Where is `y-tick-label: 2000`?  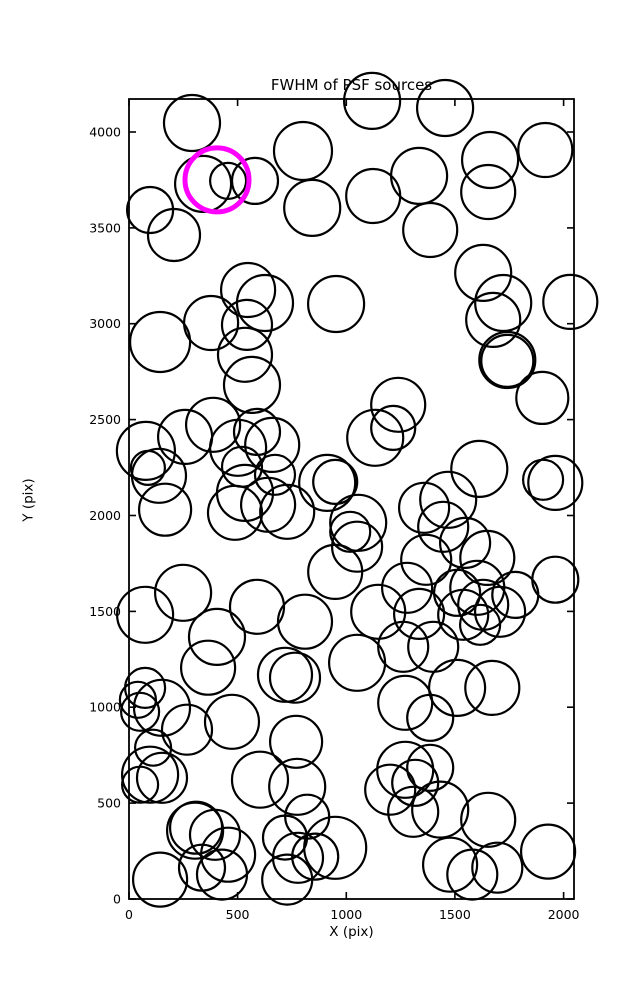
y-tick-label: 2000 is located at coordinates (105, 515).